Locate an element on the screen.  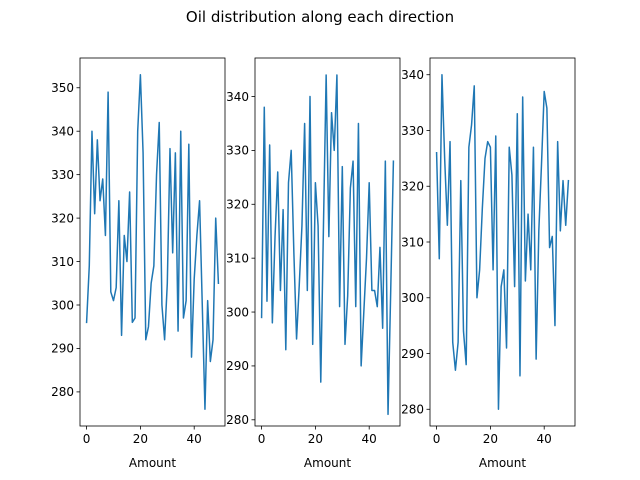
y-tick-label: 350 is located at coordinates (62, 88).